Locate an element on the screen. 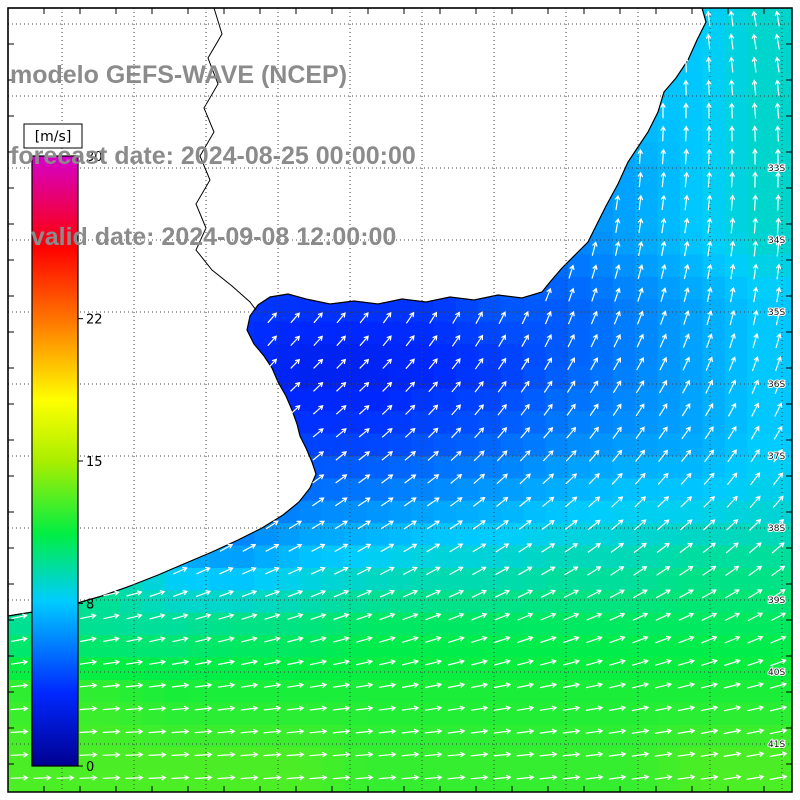 This screenshot has width=800, height=800. colorbar-tick-label: 15 is located at coordinates (94, 462).